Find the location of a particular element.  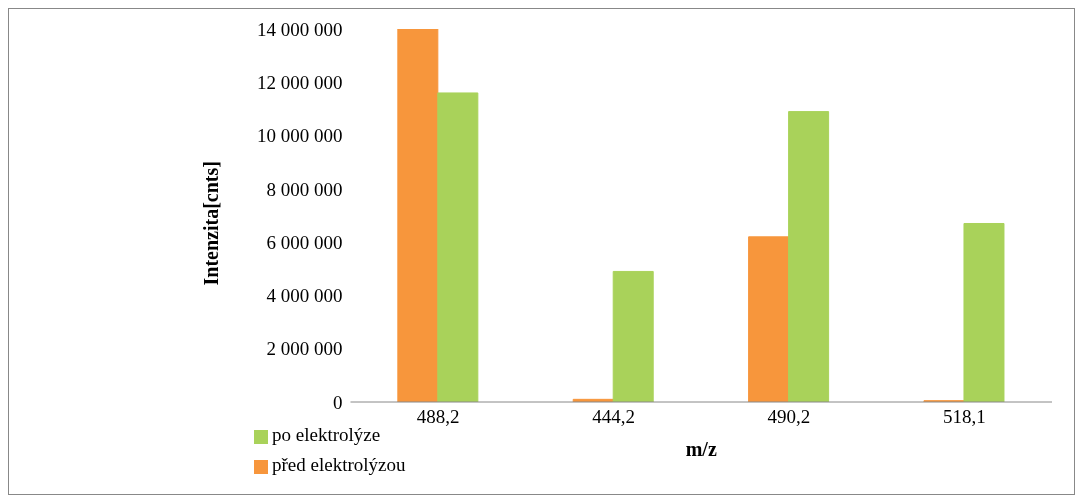

y-tick-label: 2 000 000 is located at coordinates (304, 349).